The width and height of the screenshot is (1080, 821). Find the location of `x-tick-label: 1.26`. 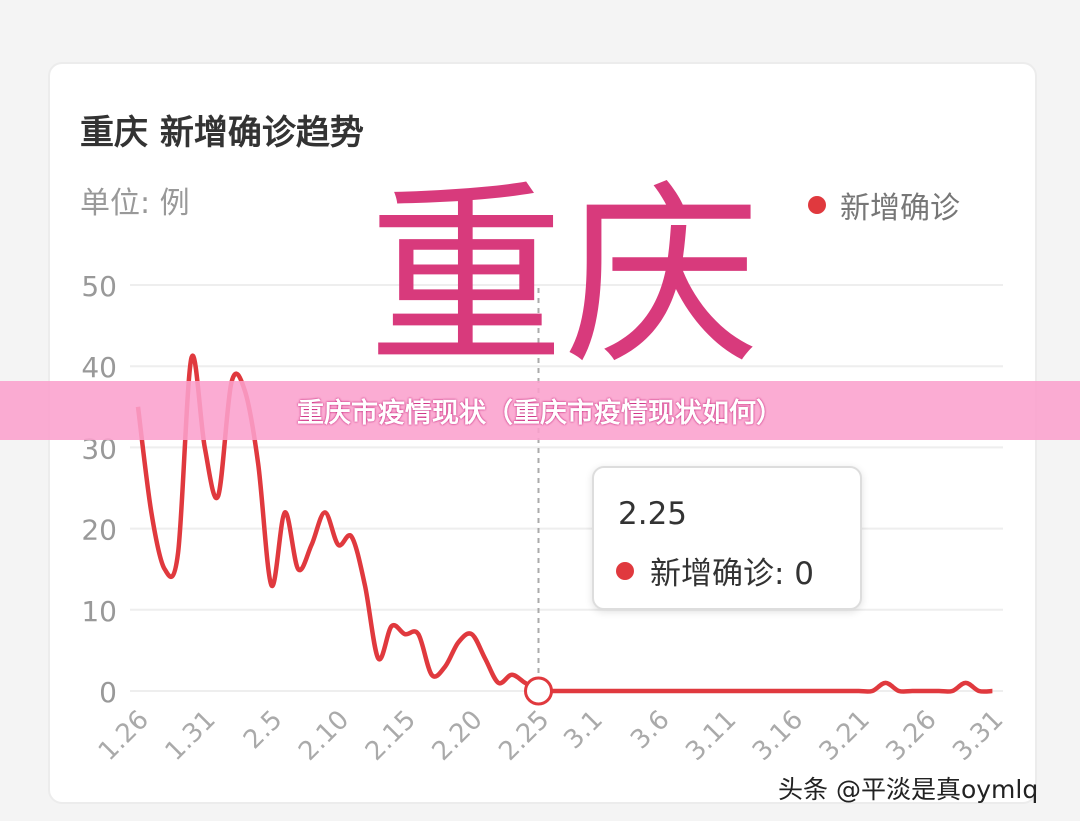

x-tick-label: 1.26 is located at coordinates (124, 736).